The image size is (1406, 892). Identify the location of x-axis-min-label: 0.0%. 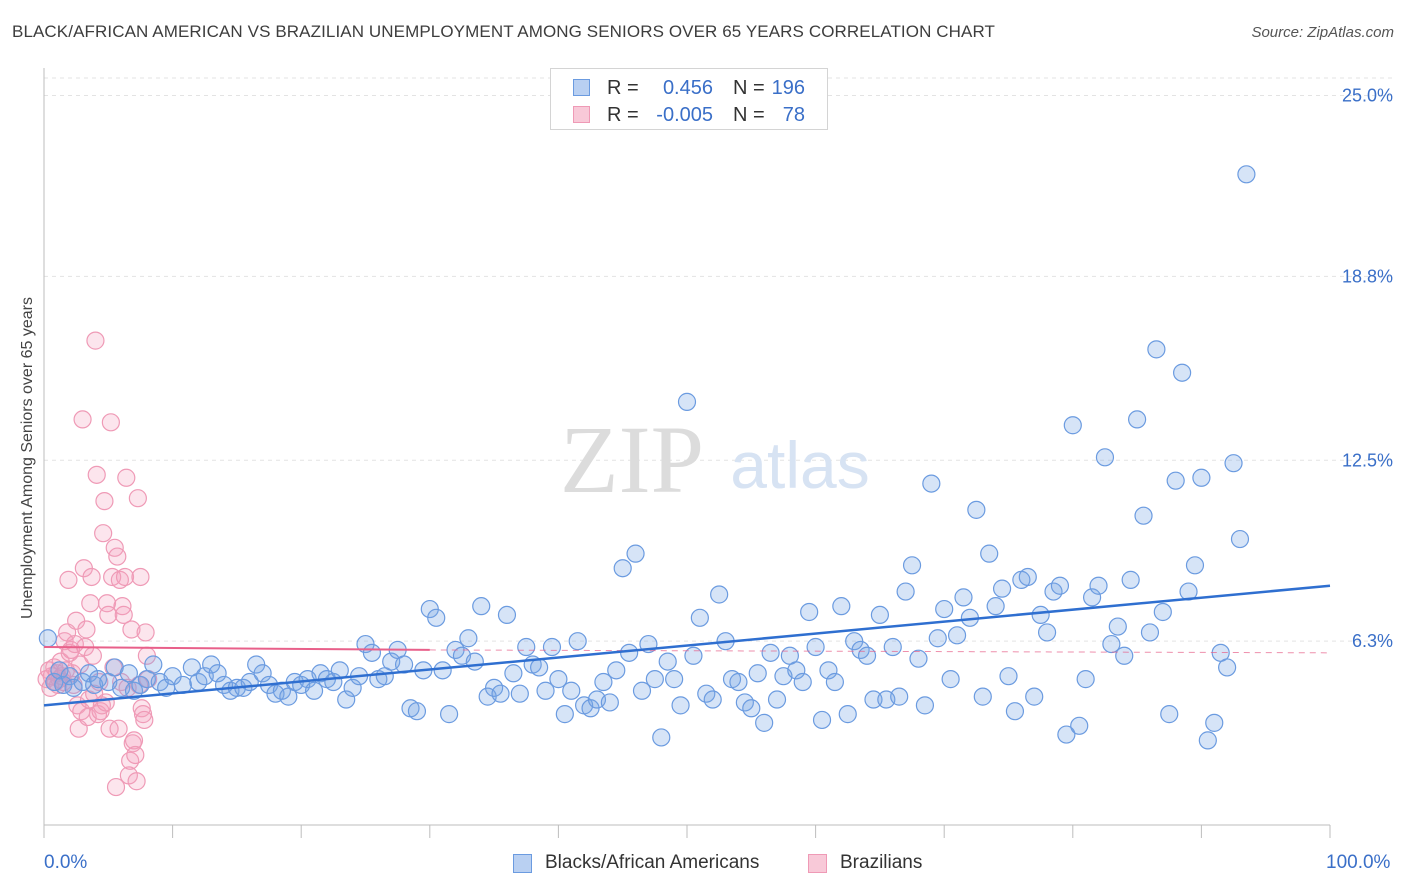
(66, 862).